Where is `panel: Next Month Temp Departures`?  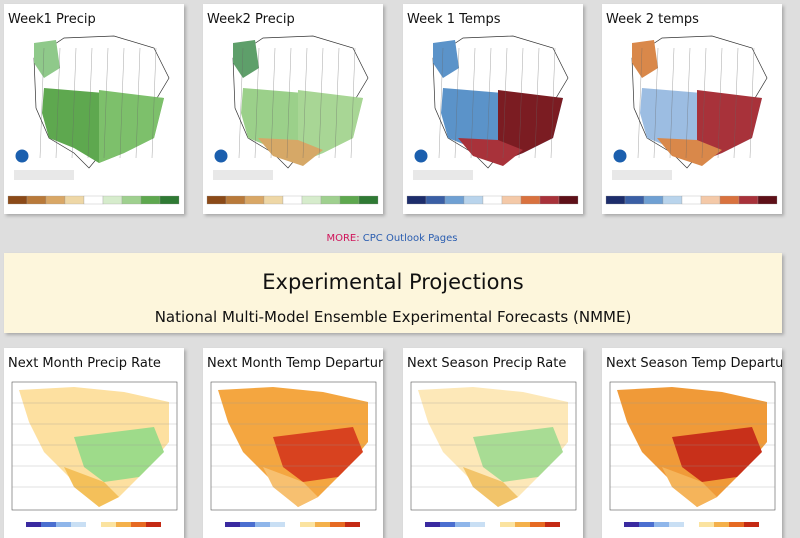 panel: Next Month Temp Departures is located at coordinates (293, 443).